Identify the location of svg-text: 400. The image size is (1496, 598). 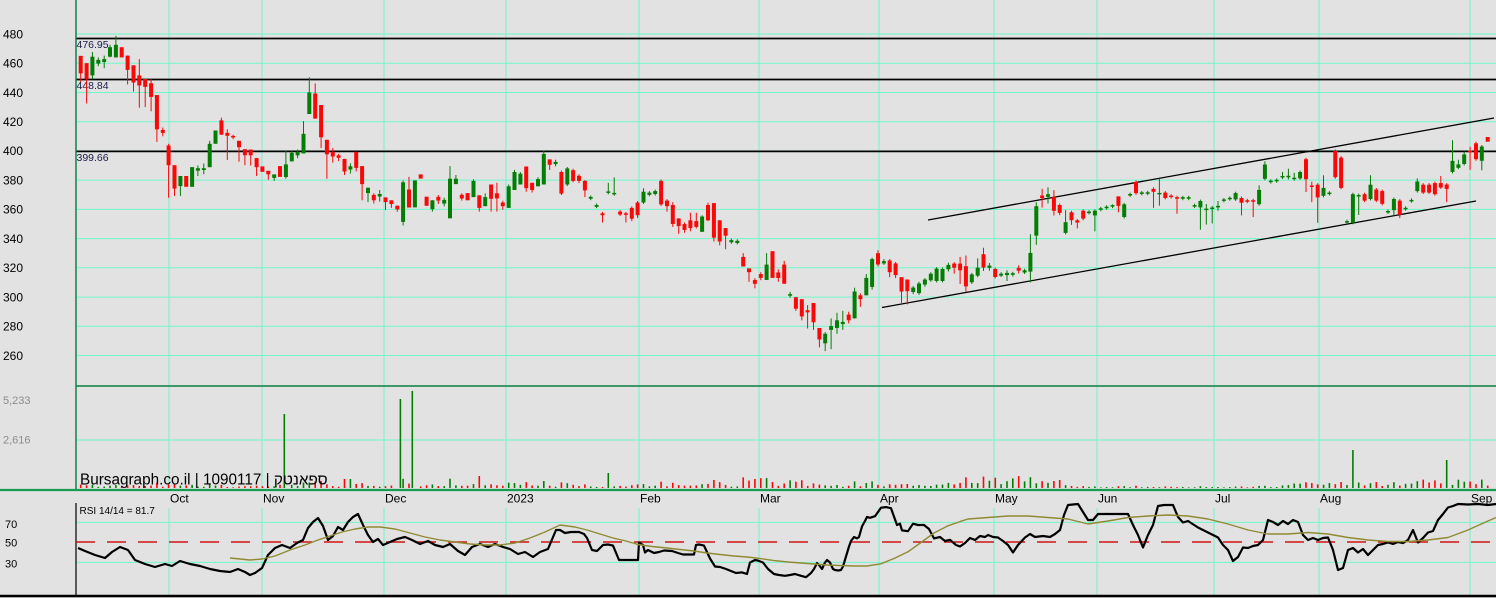
(13, 151).